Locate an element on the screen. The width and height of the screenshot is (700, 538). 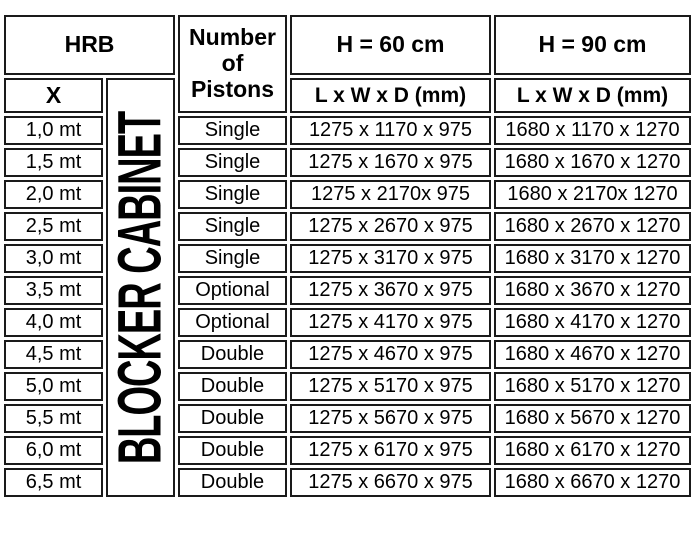
pistons-header: Number of Pistons is located at coordinates (232, 64).